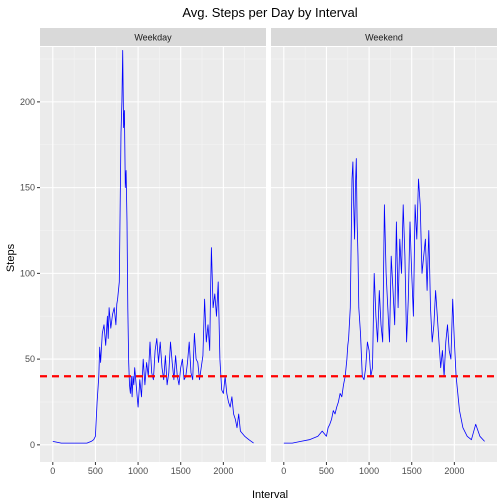  I want to click on chart-title: Avg. Steps per Day by Interval, so click(269, 12).